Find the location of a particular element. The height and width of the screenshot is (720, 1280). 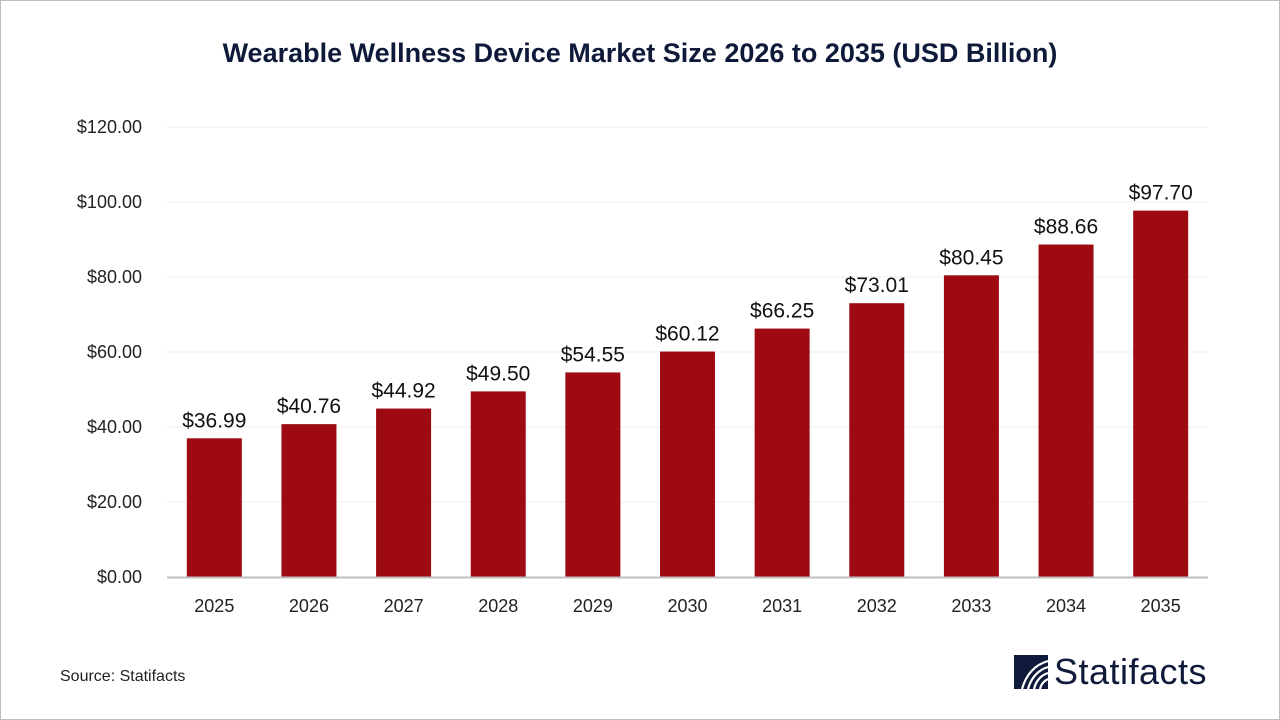

x-tick-label: 2031 is located at coordinates (782, 606).